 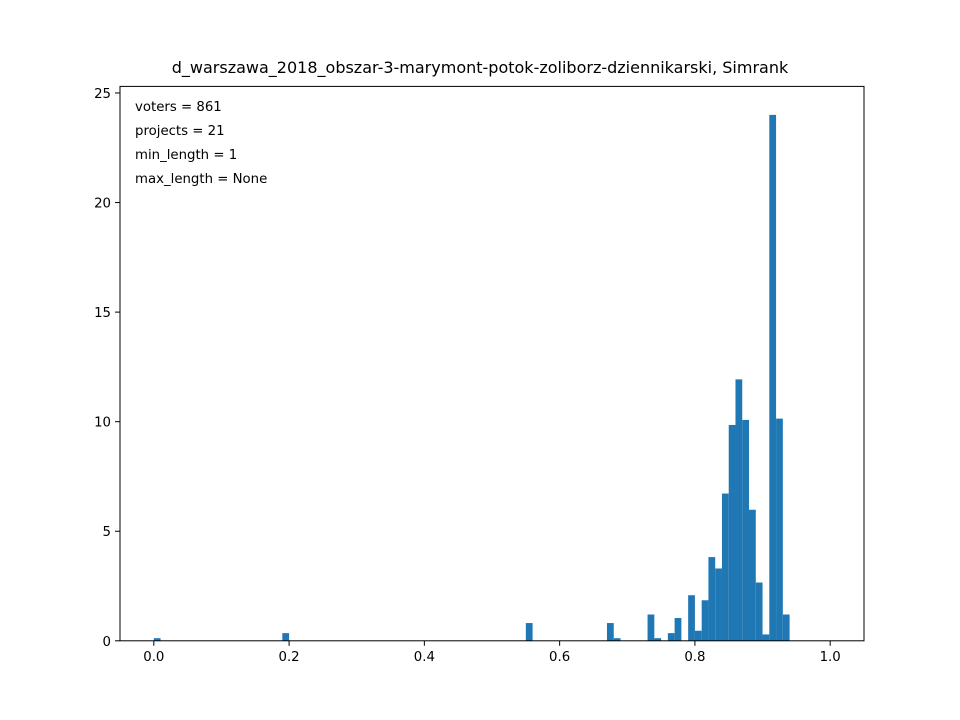 I want to click on y-tick-label: 20, so click(x=102, y=204).